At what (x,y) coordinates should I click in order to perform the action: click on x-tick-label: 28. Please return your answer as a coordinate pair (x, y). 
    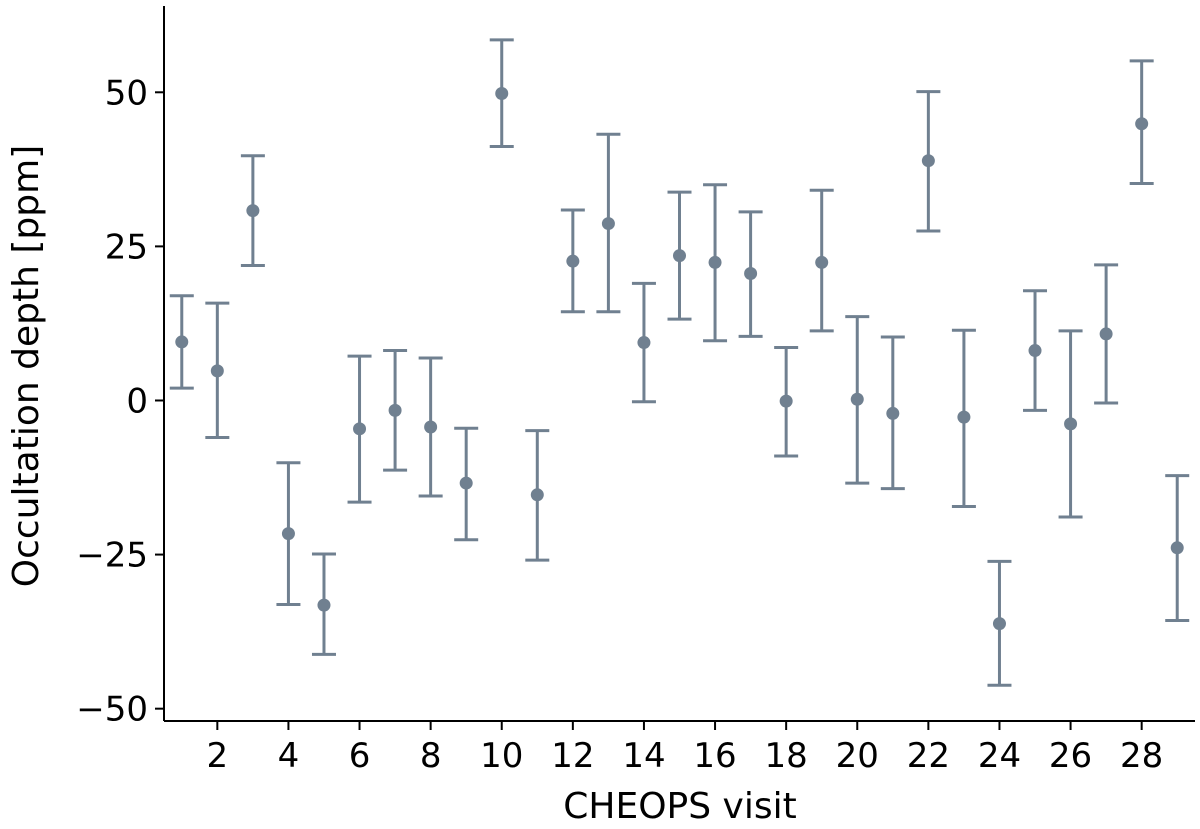
    Looking at the image, I should click on (1141, 756).